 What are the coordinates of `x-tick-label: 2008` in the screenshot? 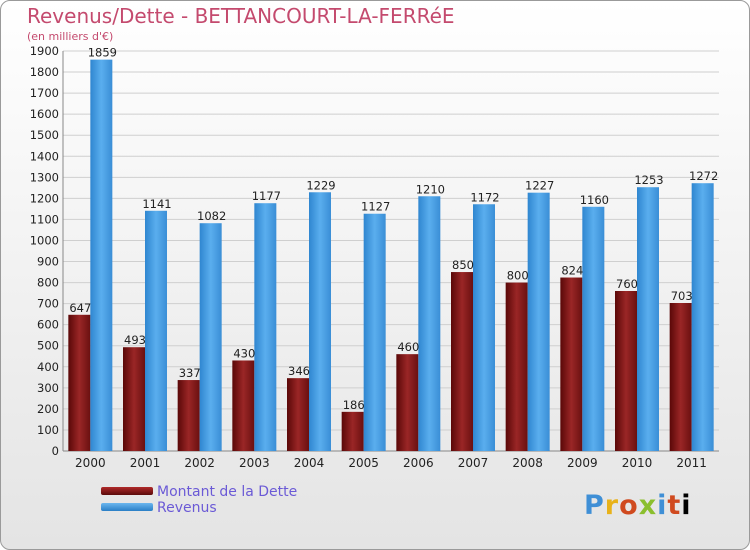 It's located at (527, 463).